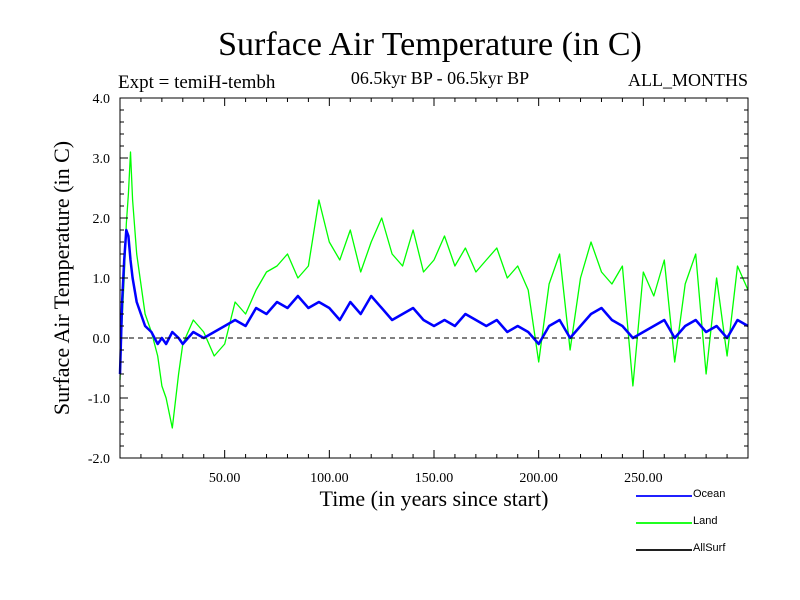 Image resolution: width=800 pixels, height=600 pixels. What do you see at coordinates (440, 78) in the screenshot?
I see `period-label: 06.5kyr BP - 06.5kyr BP` at bounding box center [440, 78].